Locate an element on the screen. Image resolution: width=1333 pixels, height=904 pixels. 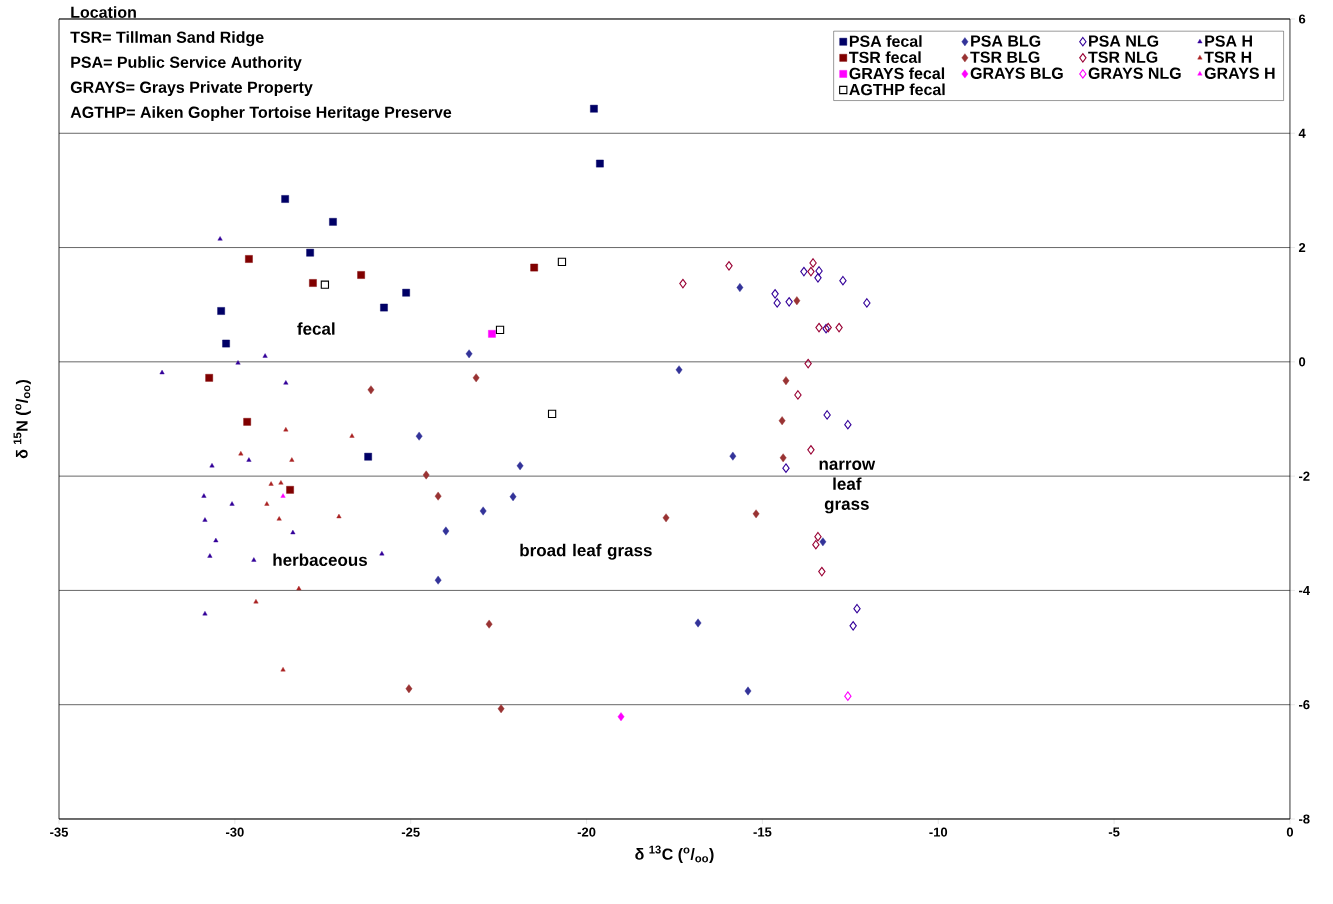
legend-label: GRAYS fecal is located at coordinates (897, 73).